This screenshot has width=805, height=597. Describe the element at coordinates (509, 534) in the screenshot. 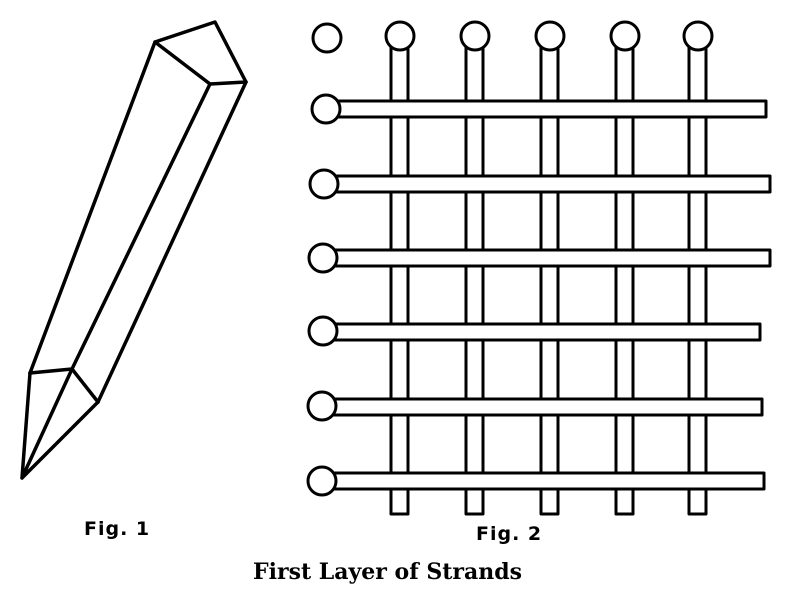

I see `fig2-label: Fig. 2` at that location.